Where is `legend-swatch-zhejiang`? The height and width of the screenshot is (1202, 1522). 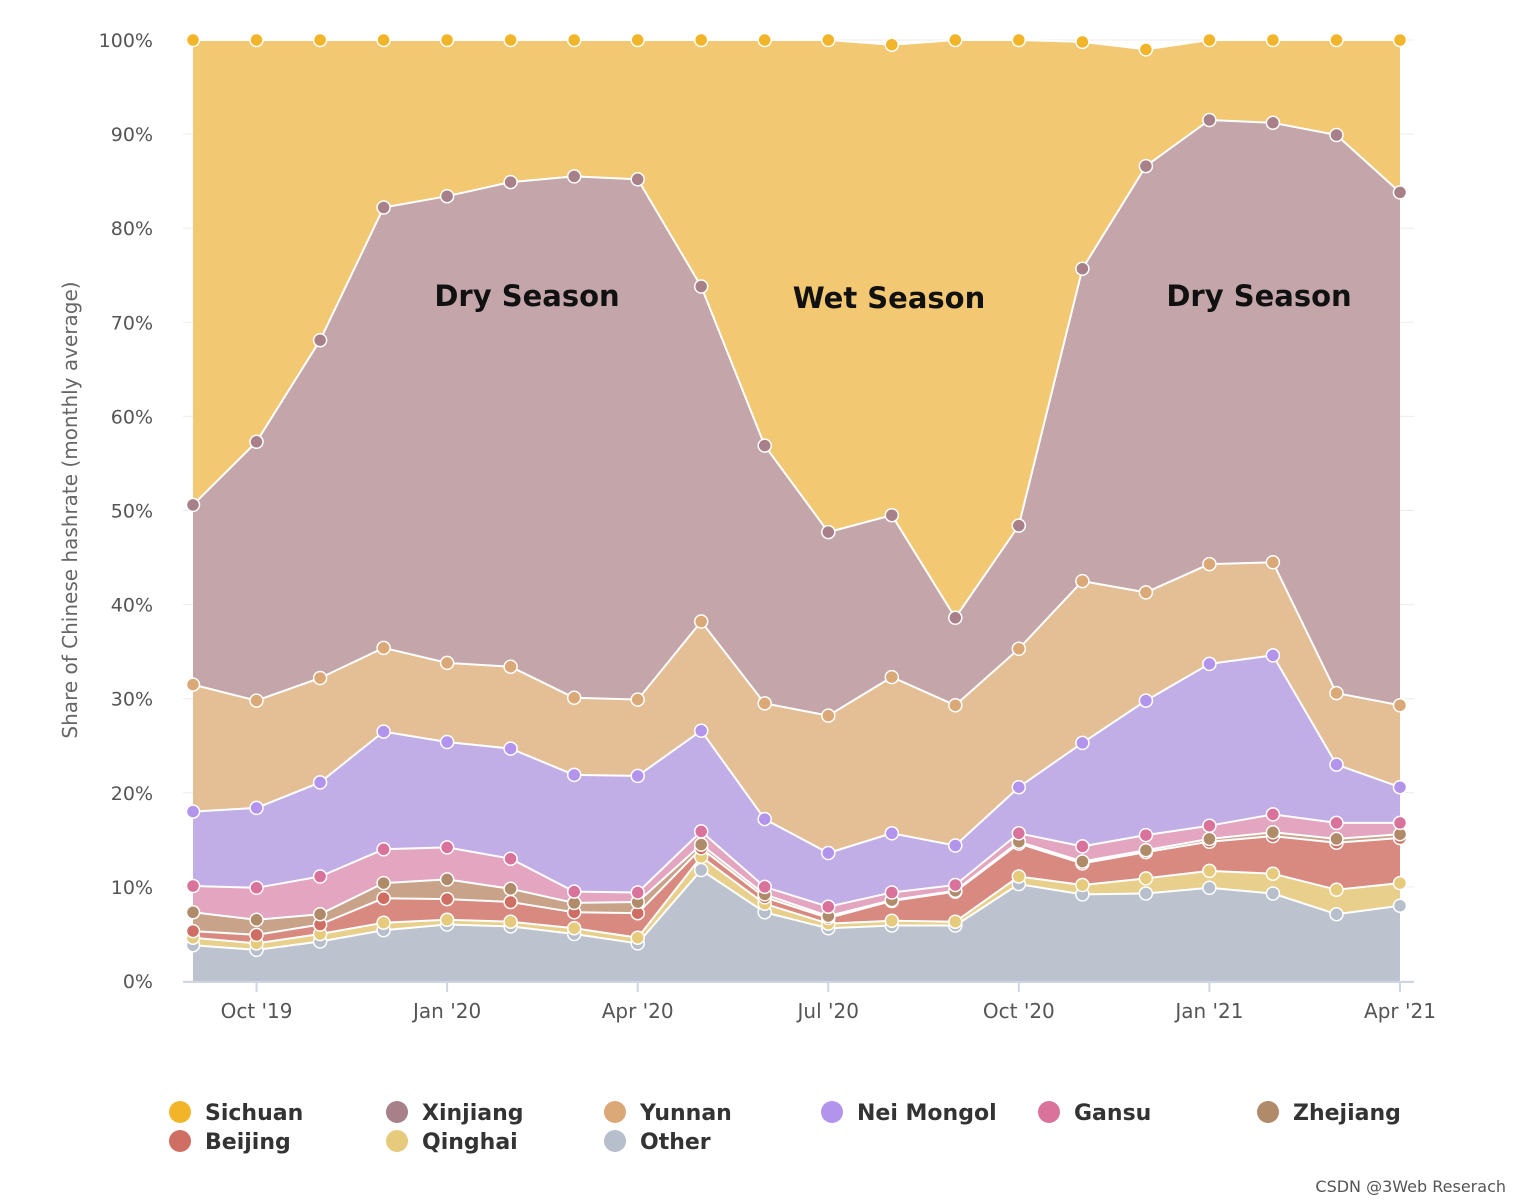 legend-swatch-zhejiang is located at coordinates (1268, 1112).